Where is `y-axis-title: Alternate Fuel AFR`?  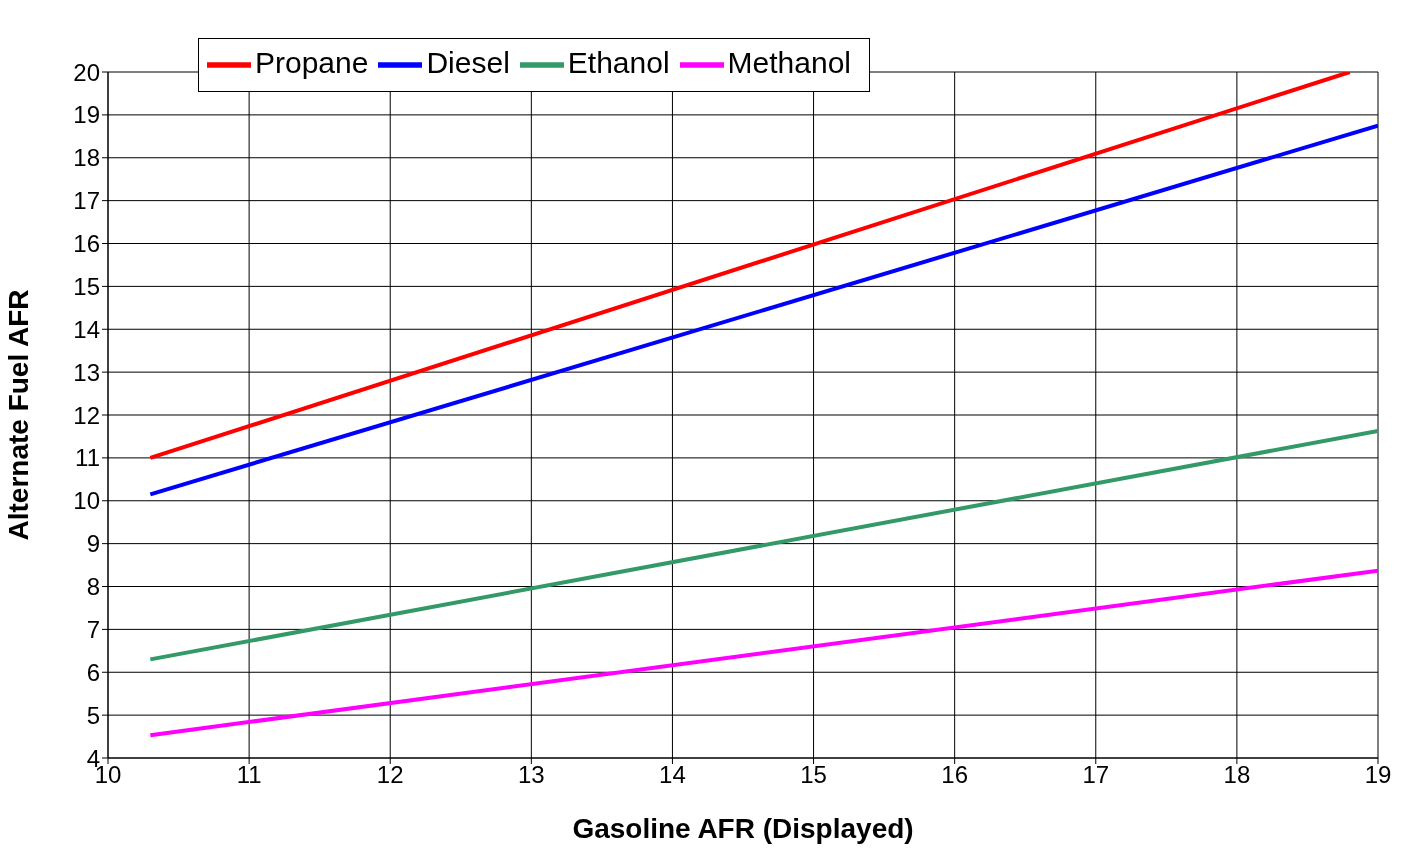
y-axis-title: Alternate Fuel AFR is located at coordinates (18, 415).